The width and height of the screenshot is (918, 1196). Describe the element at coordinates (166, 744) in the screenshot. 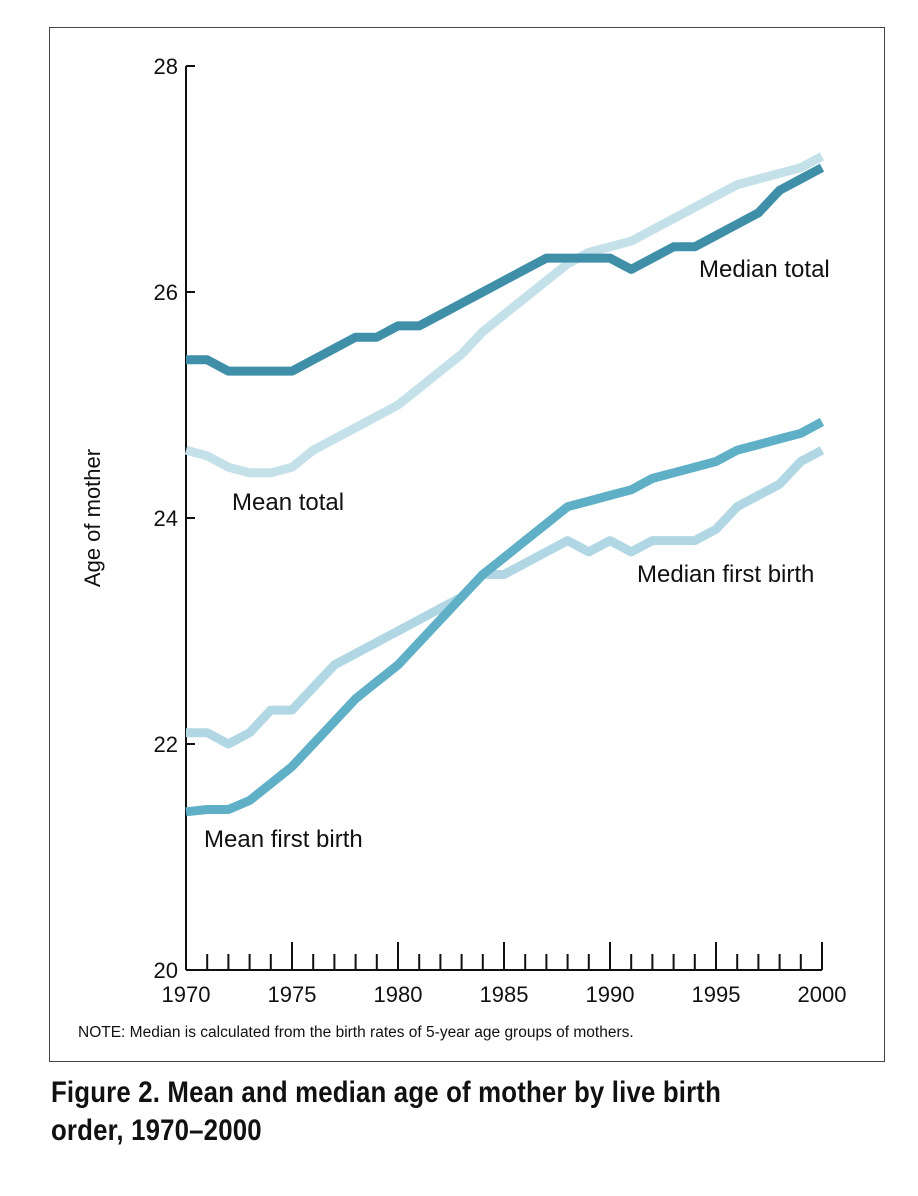

I see `y-tick-label: 22` at that location.